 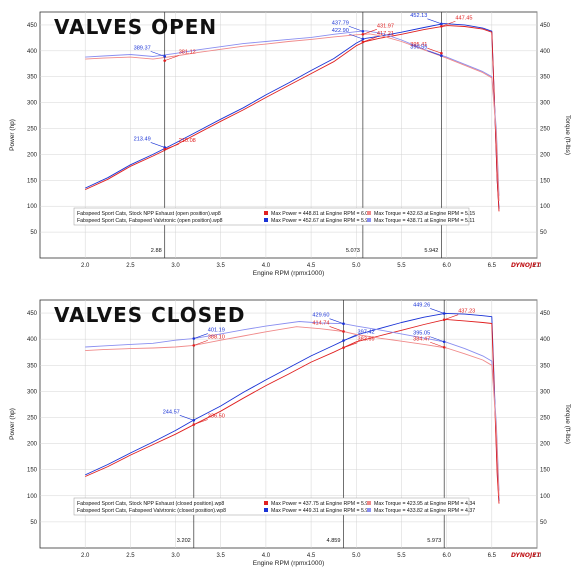 What do you see at coordinates (321, 511) in the screenshot?
I see `legend-max-power: Max Power = 449.31 at Engine RPM = 5.98` at bounding box center [321, 511].